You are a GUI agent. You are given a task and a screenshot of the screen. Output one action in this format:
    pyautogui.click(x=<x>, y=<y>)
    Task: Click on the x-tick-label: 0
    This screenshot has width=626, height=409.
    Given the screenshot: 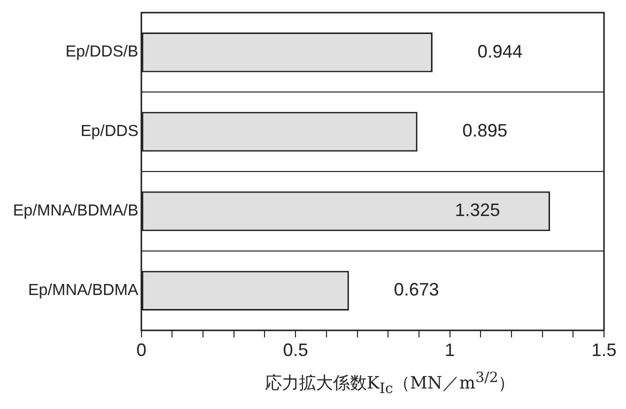 What is the action you would take?
    pyautogui.click(x=141, y=350)
    